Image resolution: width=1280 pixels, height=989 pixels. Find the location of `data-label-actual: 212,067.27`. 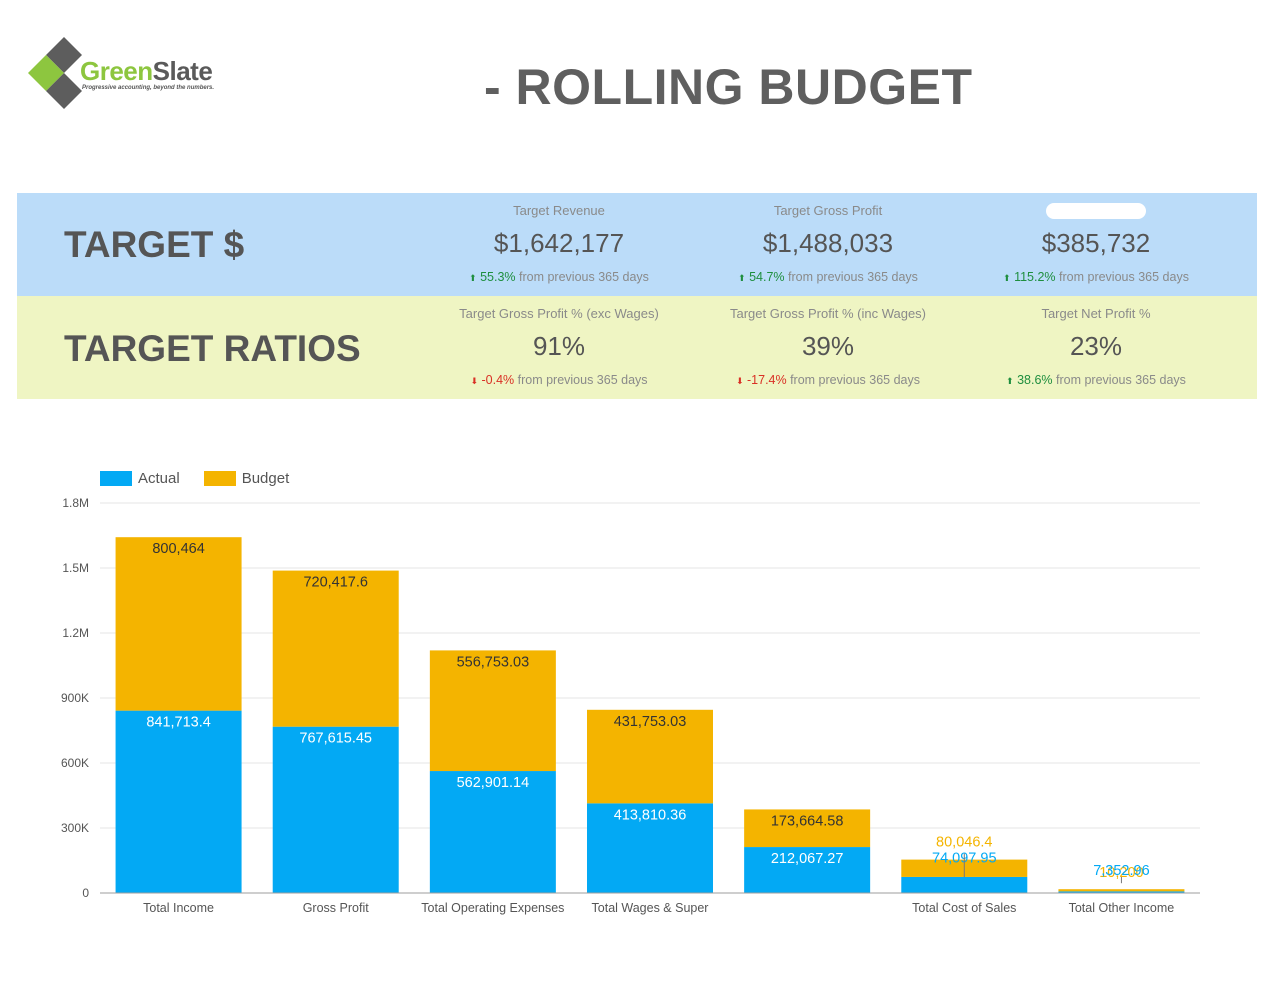

data-label-actual: 212,067.27 is located at coordinates (807, 859).